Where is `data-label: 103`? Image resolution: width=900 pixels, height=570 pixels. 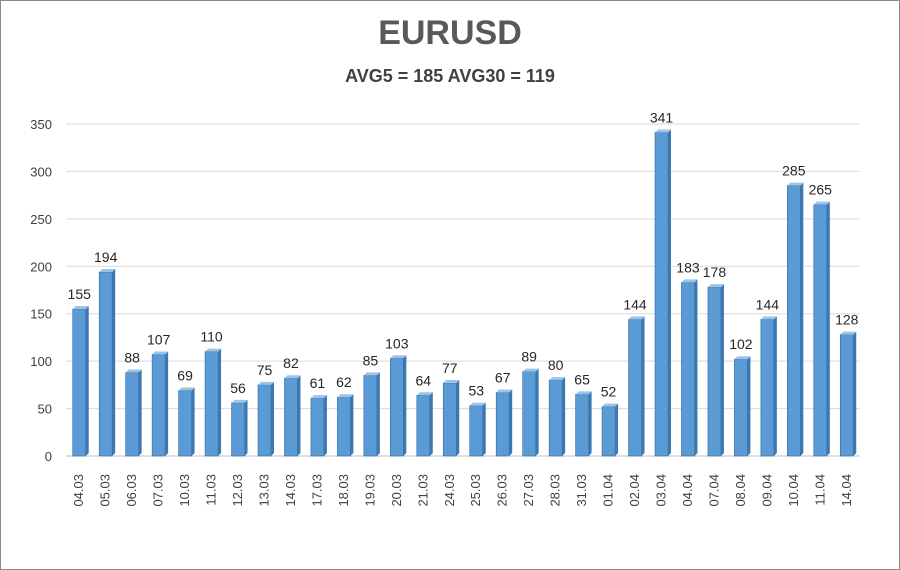
data-label: 103 is located at coordinates (397, 343).